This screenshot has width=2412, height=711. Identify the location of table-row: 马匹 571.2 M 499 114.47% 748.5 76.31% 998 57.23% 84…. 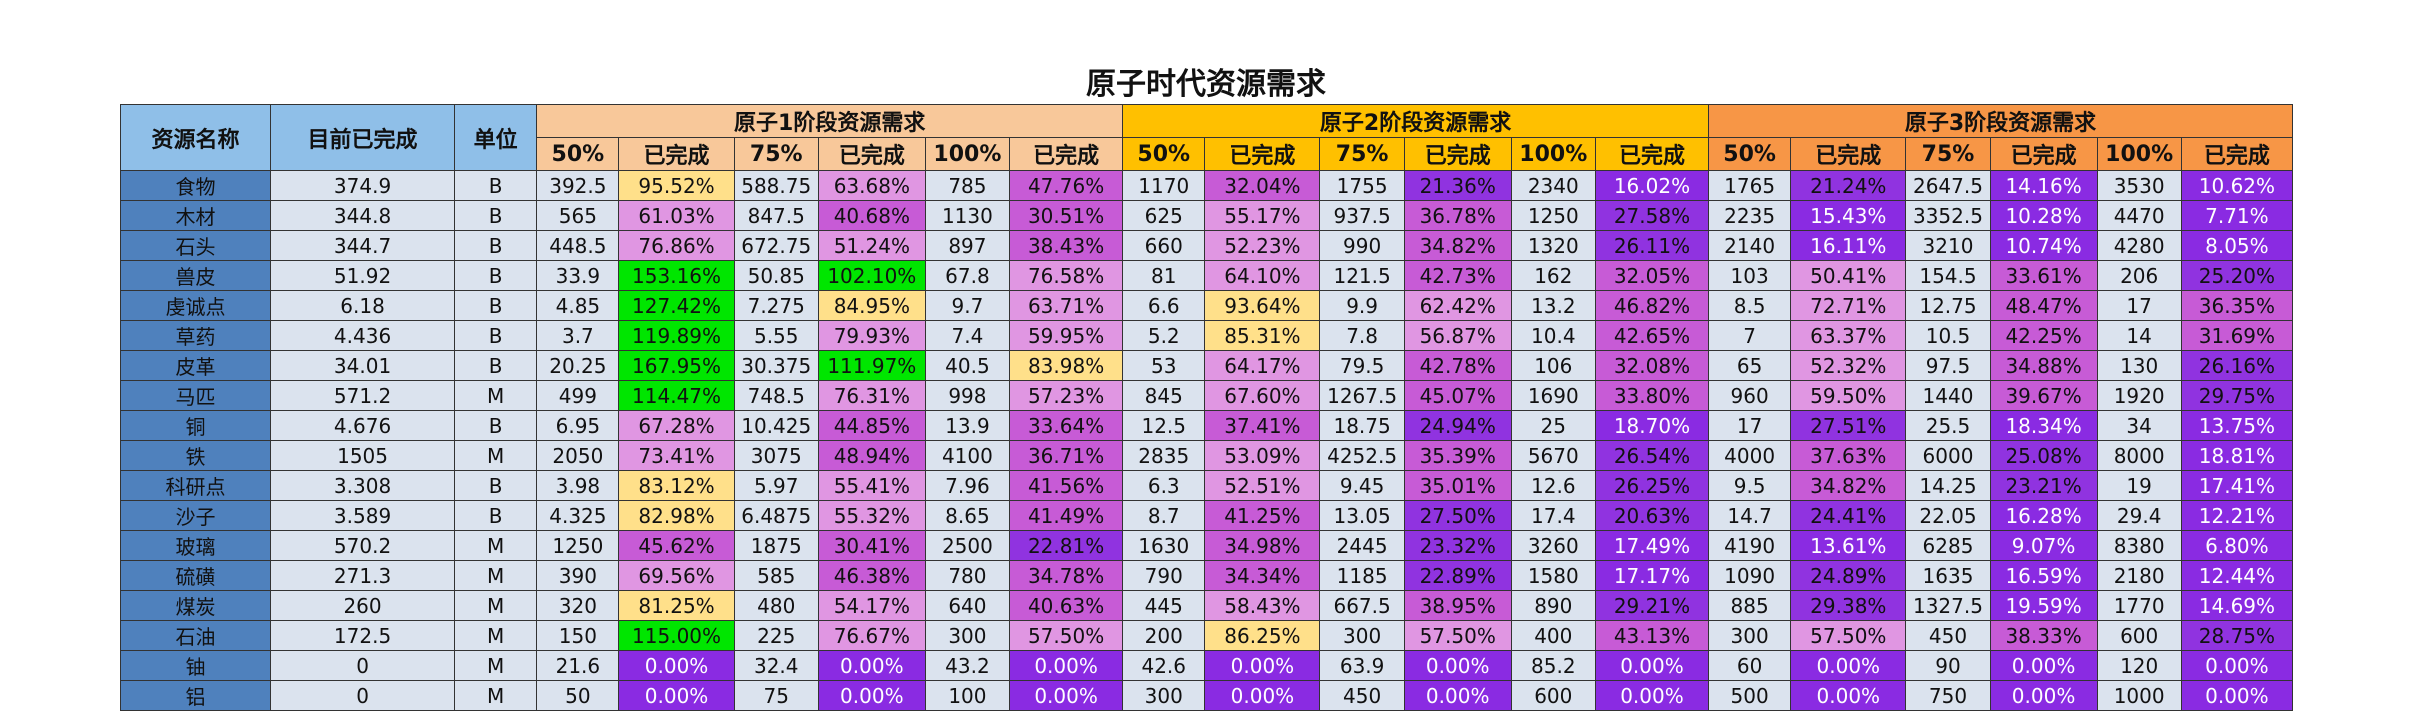
(1206, 395).